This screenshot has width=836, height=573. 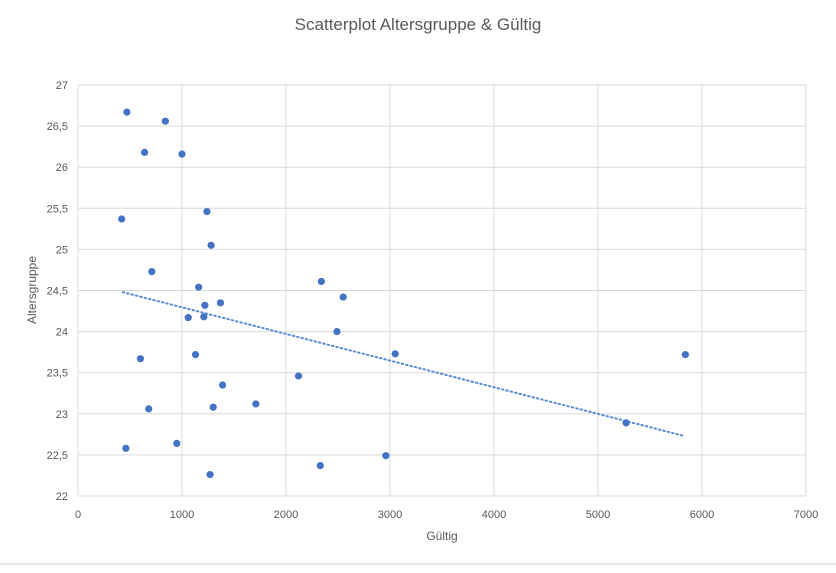 I want to click on x-tick-label: 3000, so click(x=390, y=515).